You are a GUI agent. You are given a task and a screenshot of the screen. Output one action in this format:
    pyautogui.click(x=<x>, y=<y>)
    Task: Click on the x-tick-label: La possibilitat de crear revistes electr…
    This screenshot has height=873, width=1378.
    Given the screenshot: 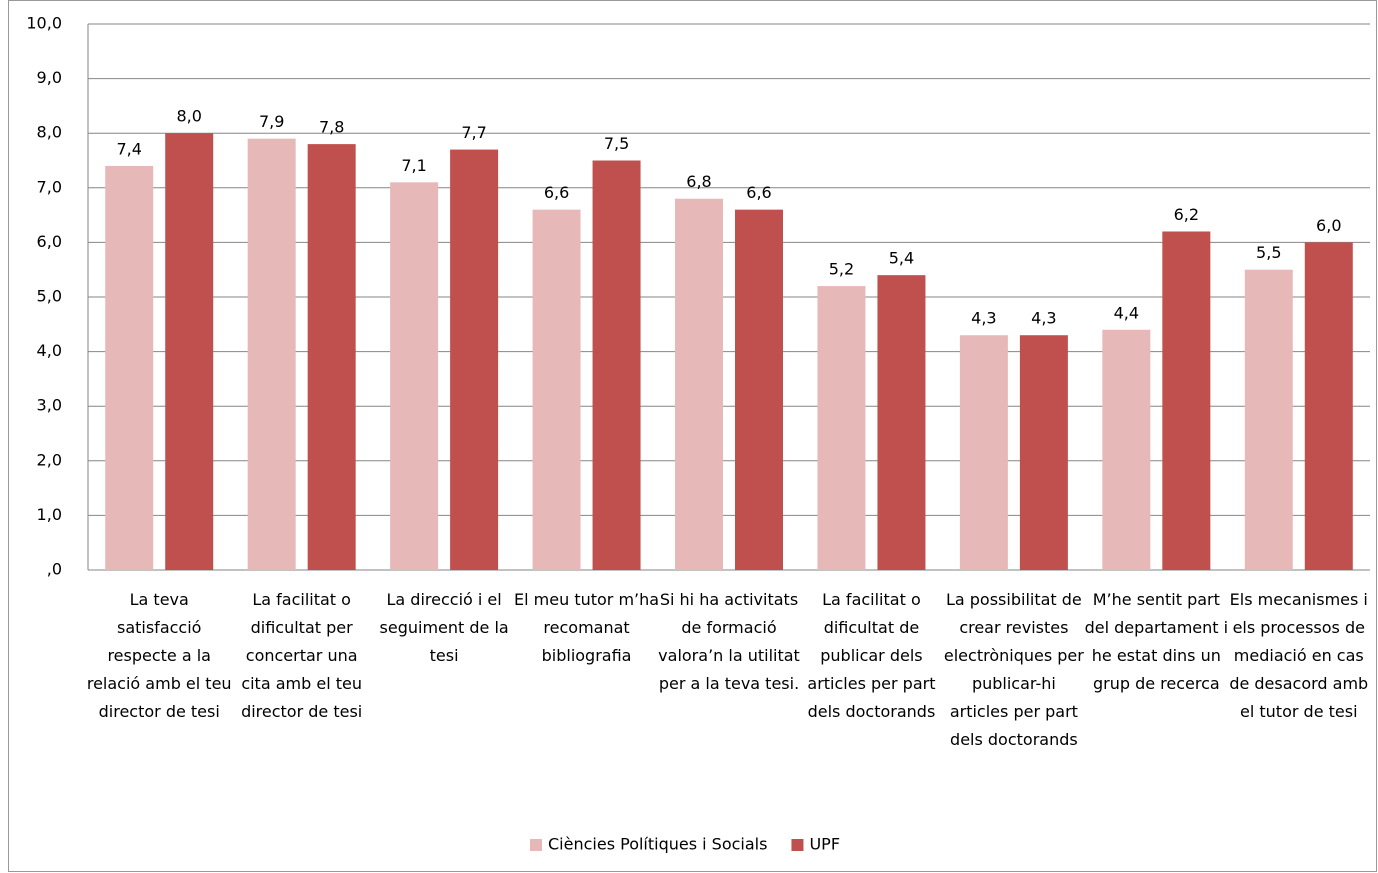 What is the action you would take?
    pyautogui.click(x=1013, y=669)
    